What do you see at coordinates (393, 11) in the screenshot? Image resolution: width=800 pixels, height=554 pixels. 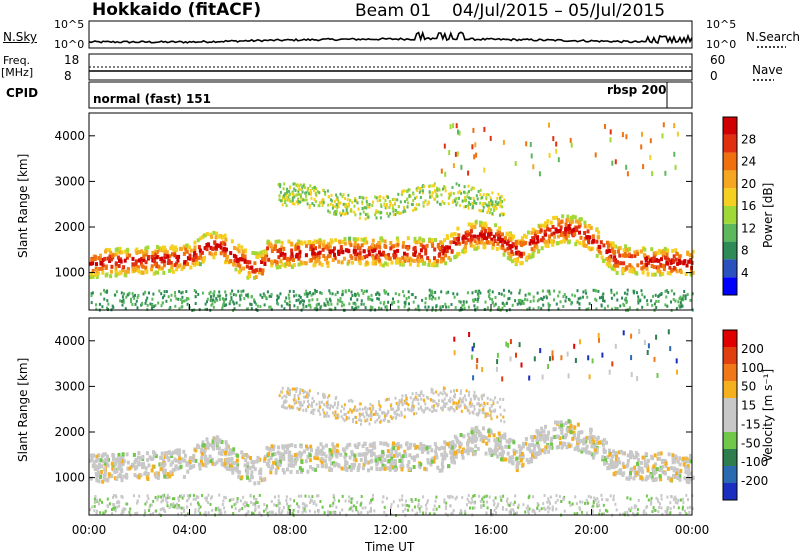 I see `beam-label: Beam 01` at bounding box center [393, 11].